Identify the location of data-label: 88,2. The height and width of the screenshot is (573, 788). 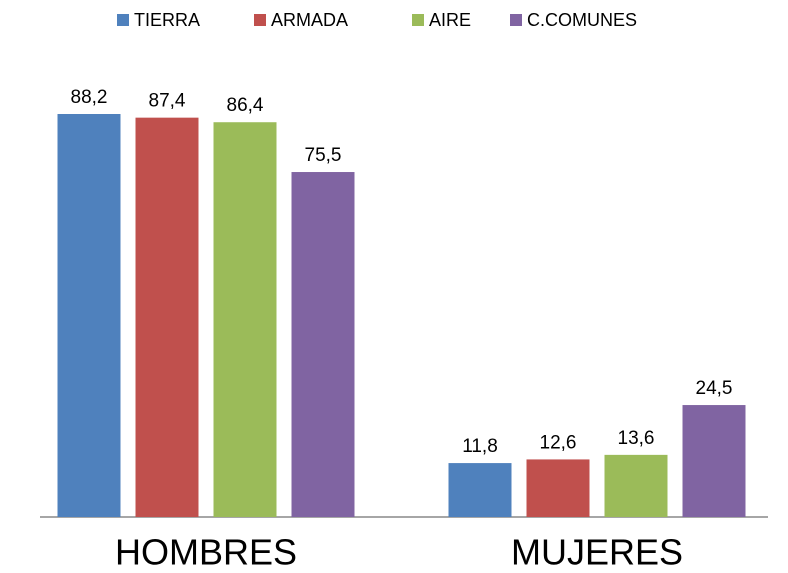
(89, 97).